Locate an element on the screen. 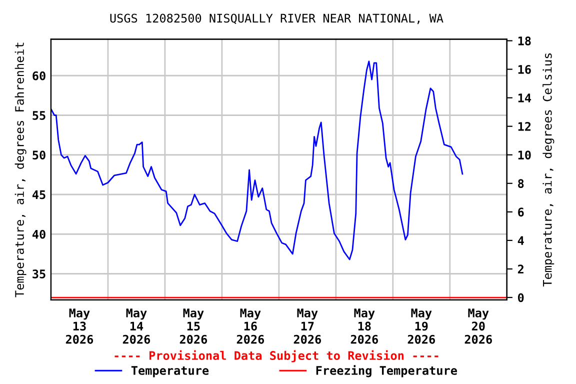 Image resolution: width=576 pixels, height=384 pixels. y2-tick-label: 16 is located at coordinates (524, 69).